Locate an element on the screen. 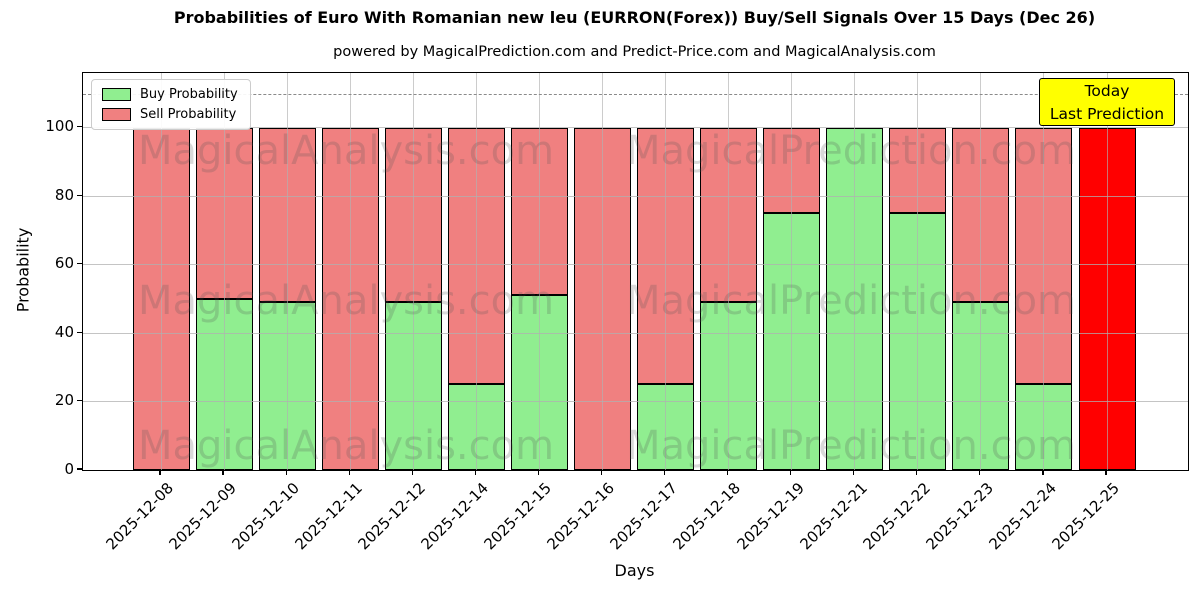 The height and width of the screenshot is (600, 1200). x-tick-label: 2025-12-24 is located at coordinates (1022, 516).